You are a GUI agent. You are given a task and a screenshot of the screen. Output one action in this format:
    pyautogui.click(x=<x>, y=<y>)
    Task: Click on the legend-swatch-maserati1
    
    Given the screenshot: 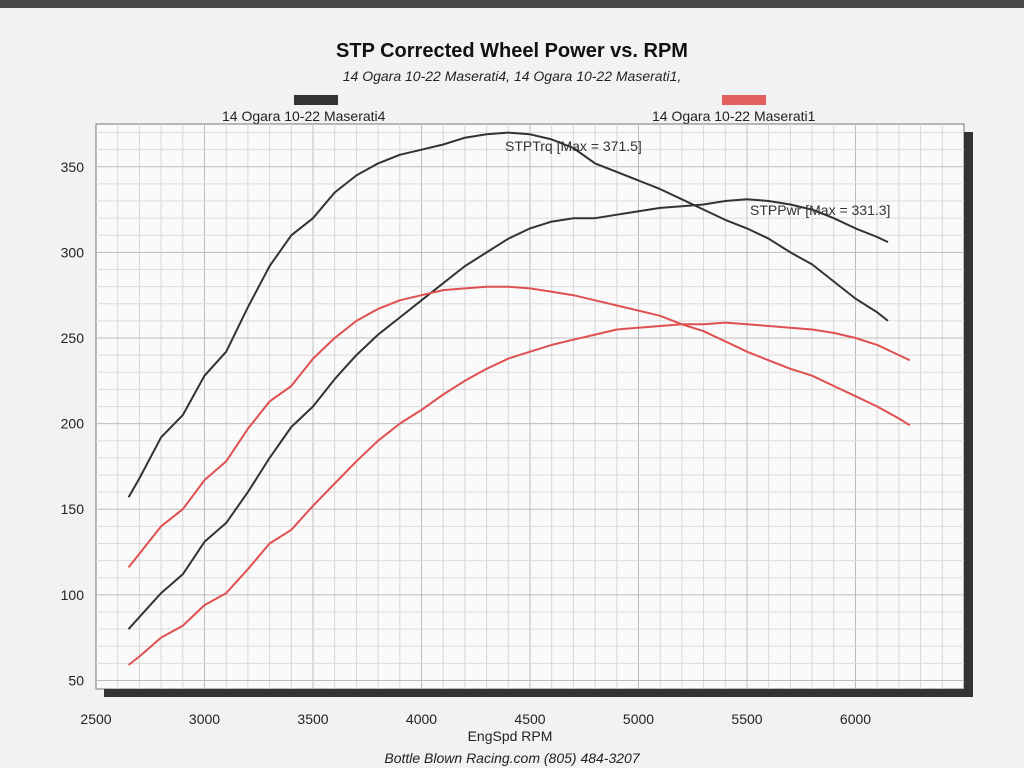 What is the action you would take?
    pyautogui.click(x=744, y=100)
    